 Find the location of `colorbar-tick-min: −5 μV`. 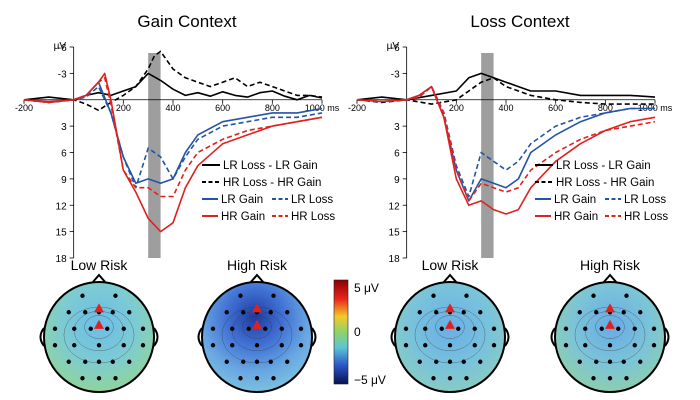

colorbar-tick-min: −5 μV is located at coordinates (370, 380).